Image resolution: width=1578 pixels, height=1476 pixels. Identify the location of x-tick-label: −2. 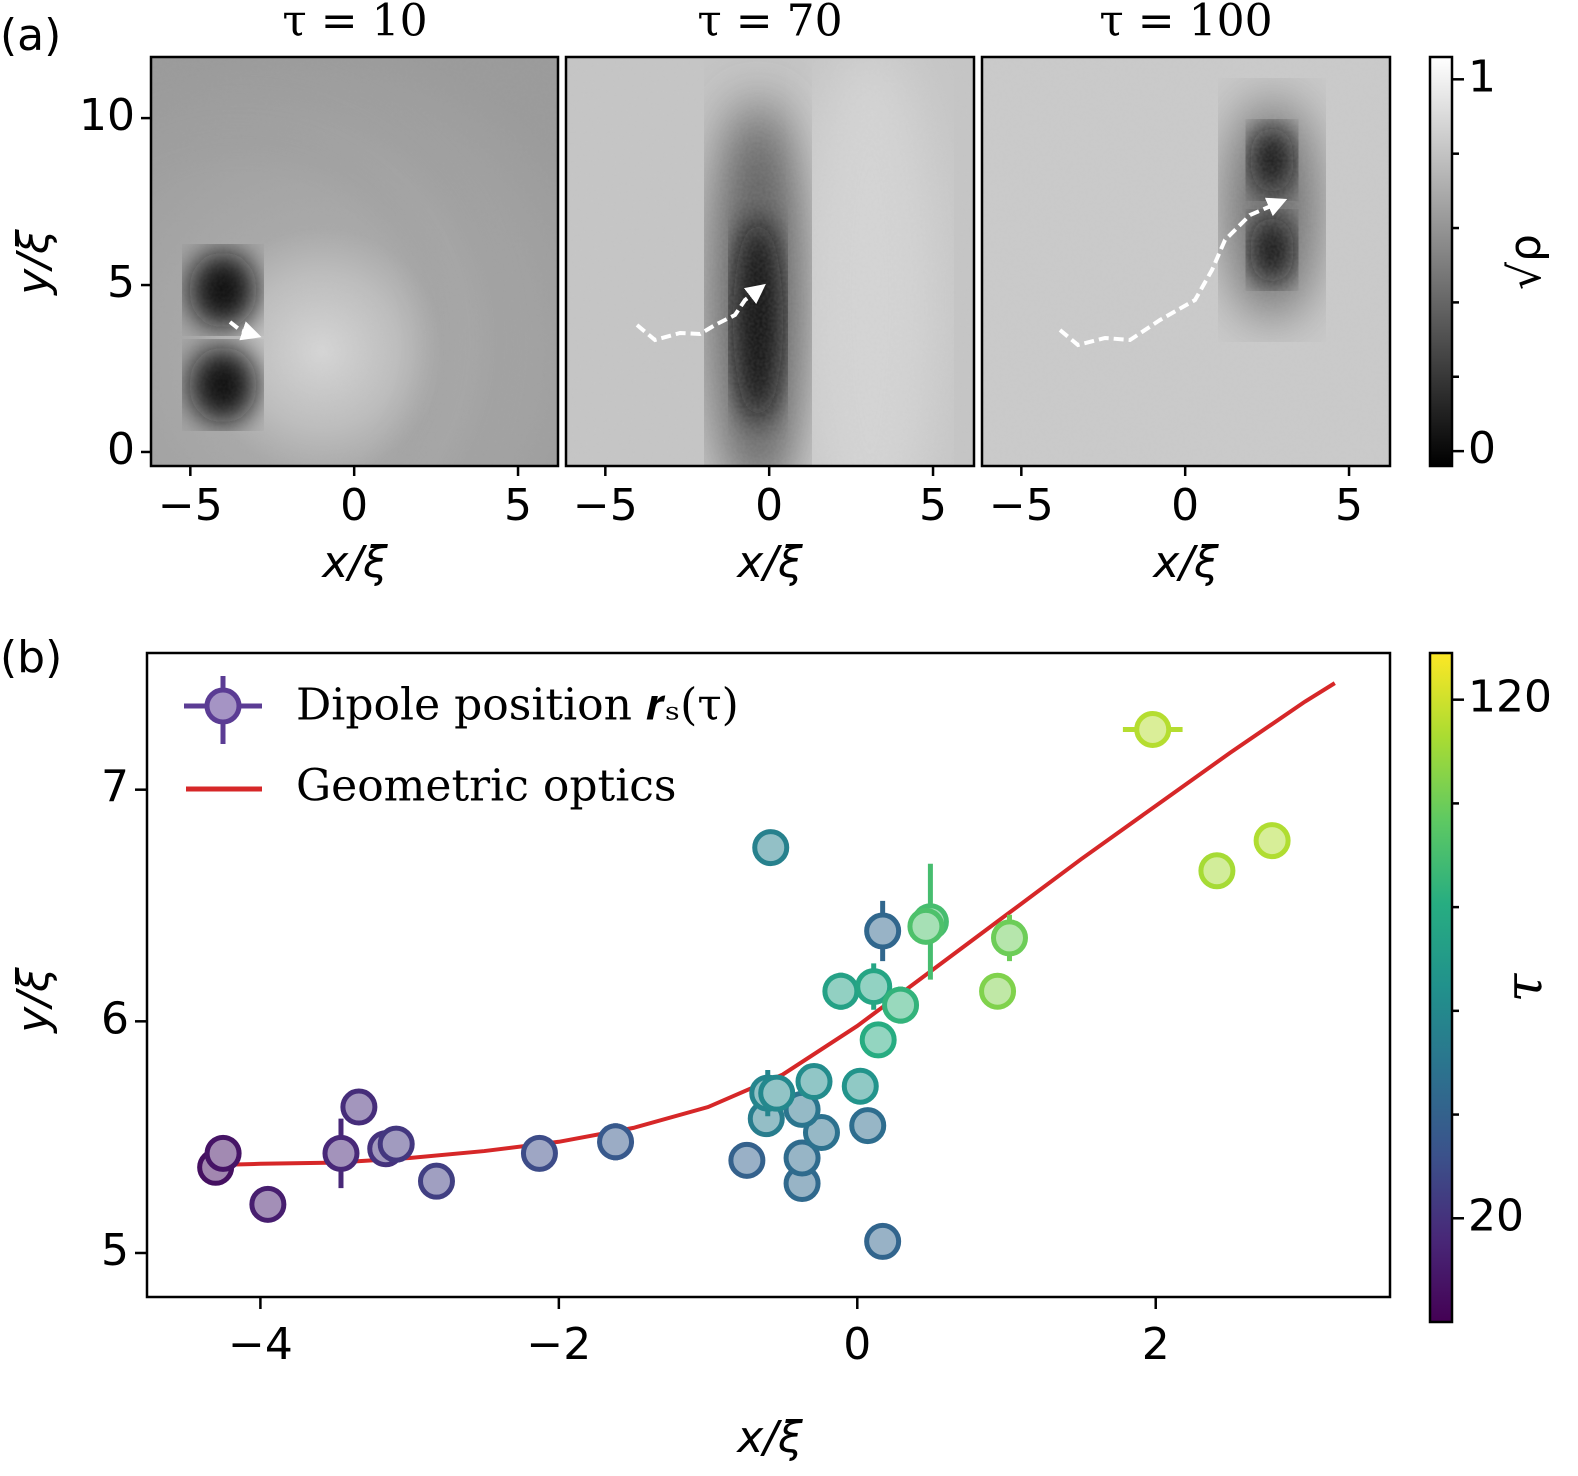
(558, 1344).